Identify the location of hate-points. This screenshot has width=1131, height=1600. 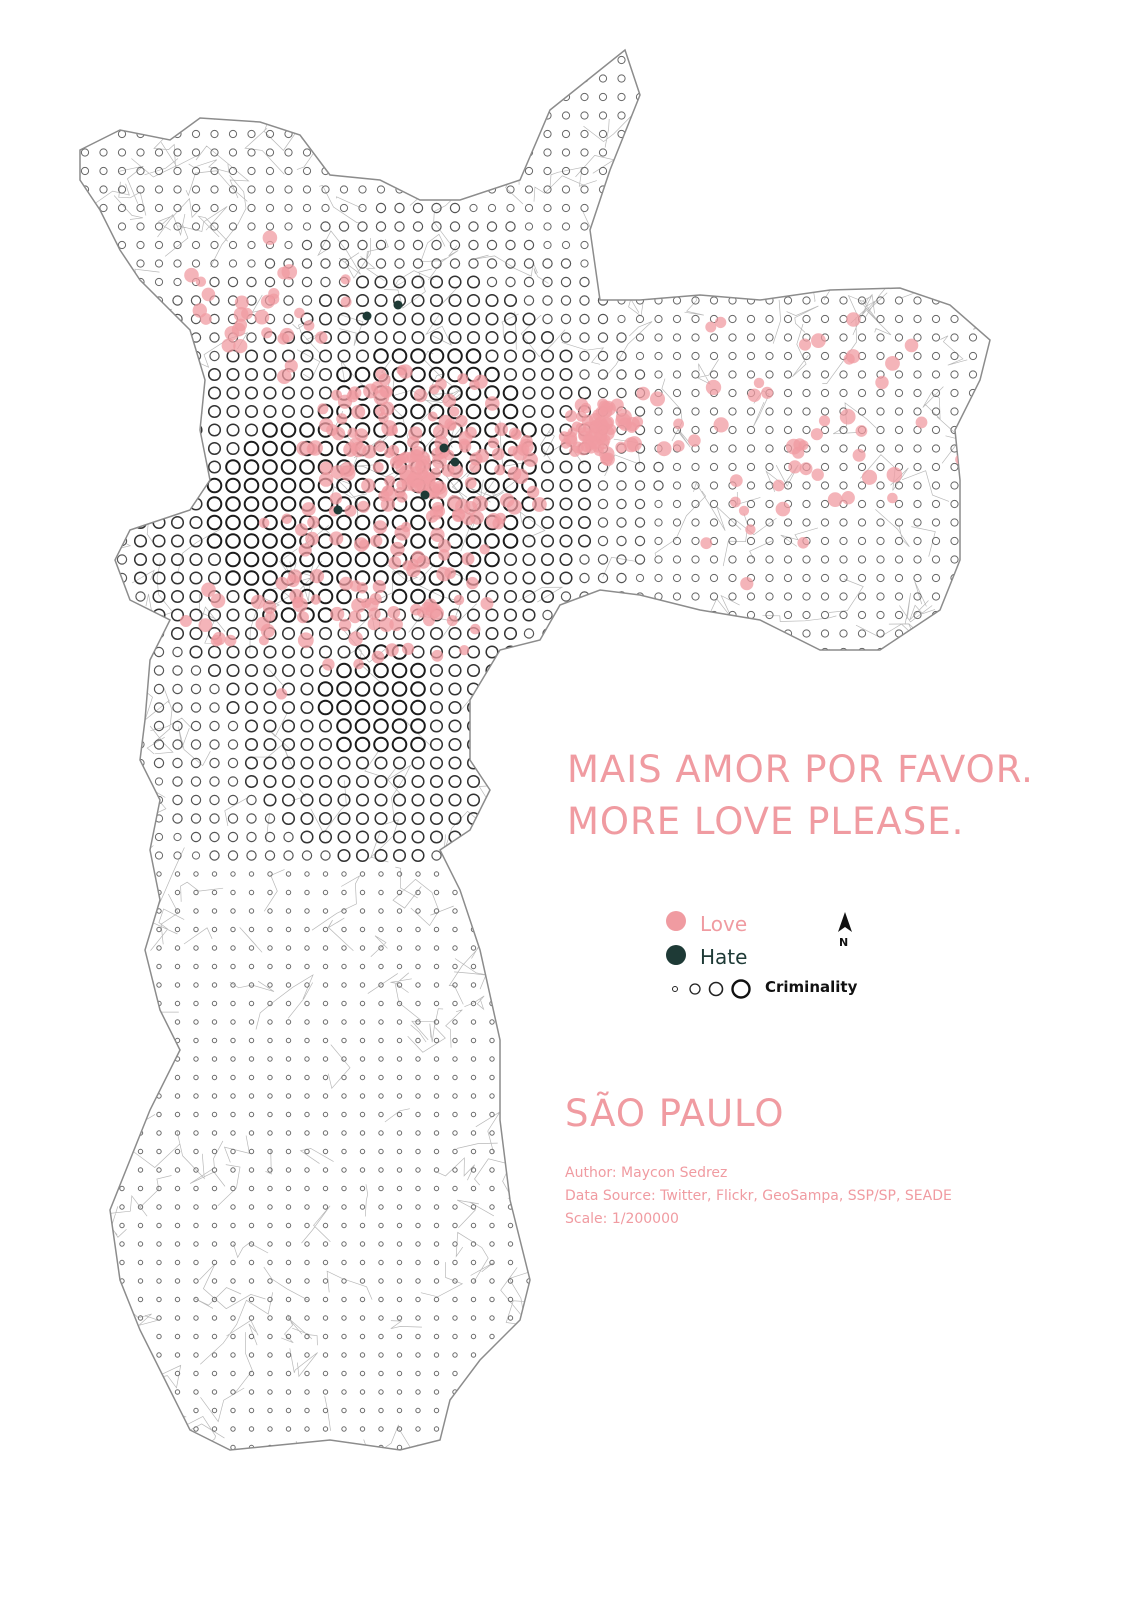
(396, 407).